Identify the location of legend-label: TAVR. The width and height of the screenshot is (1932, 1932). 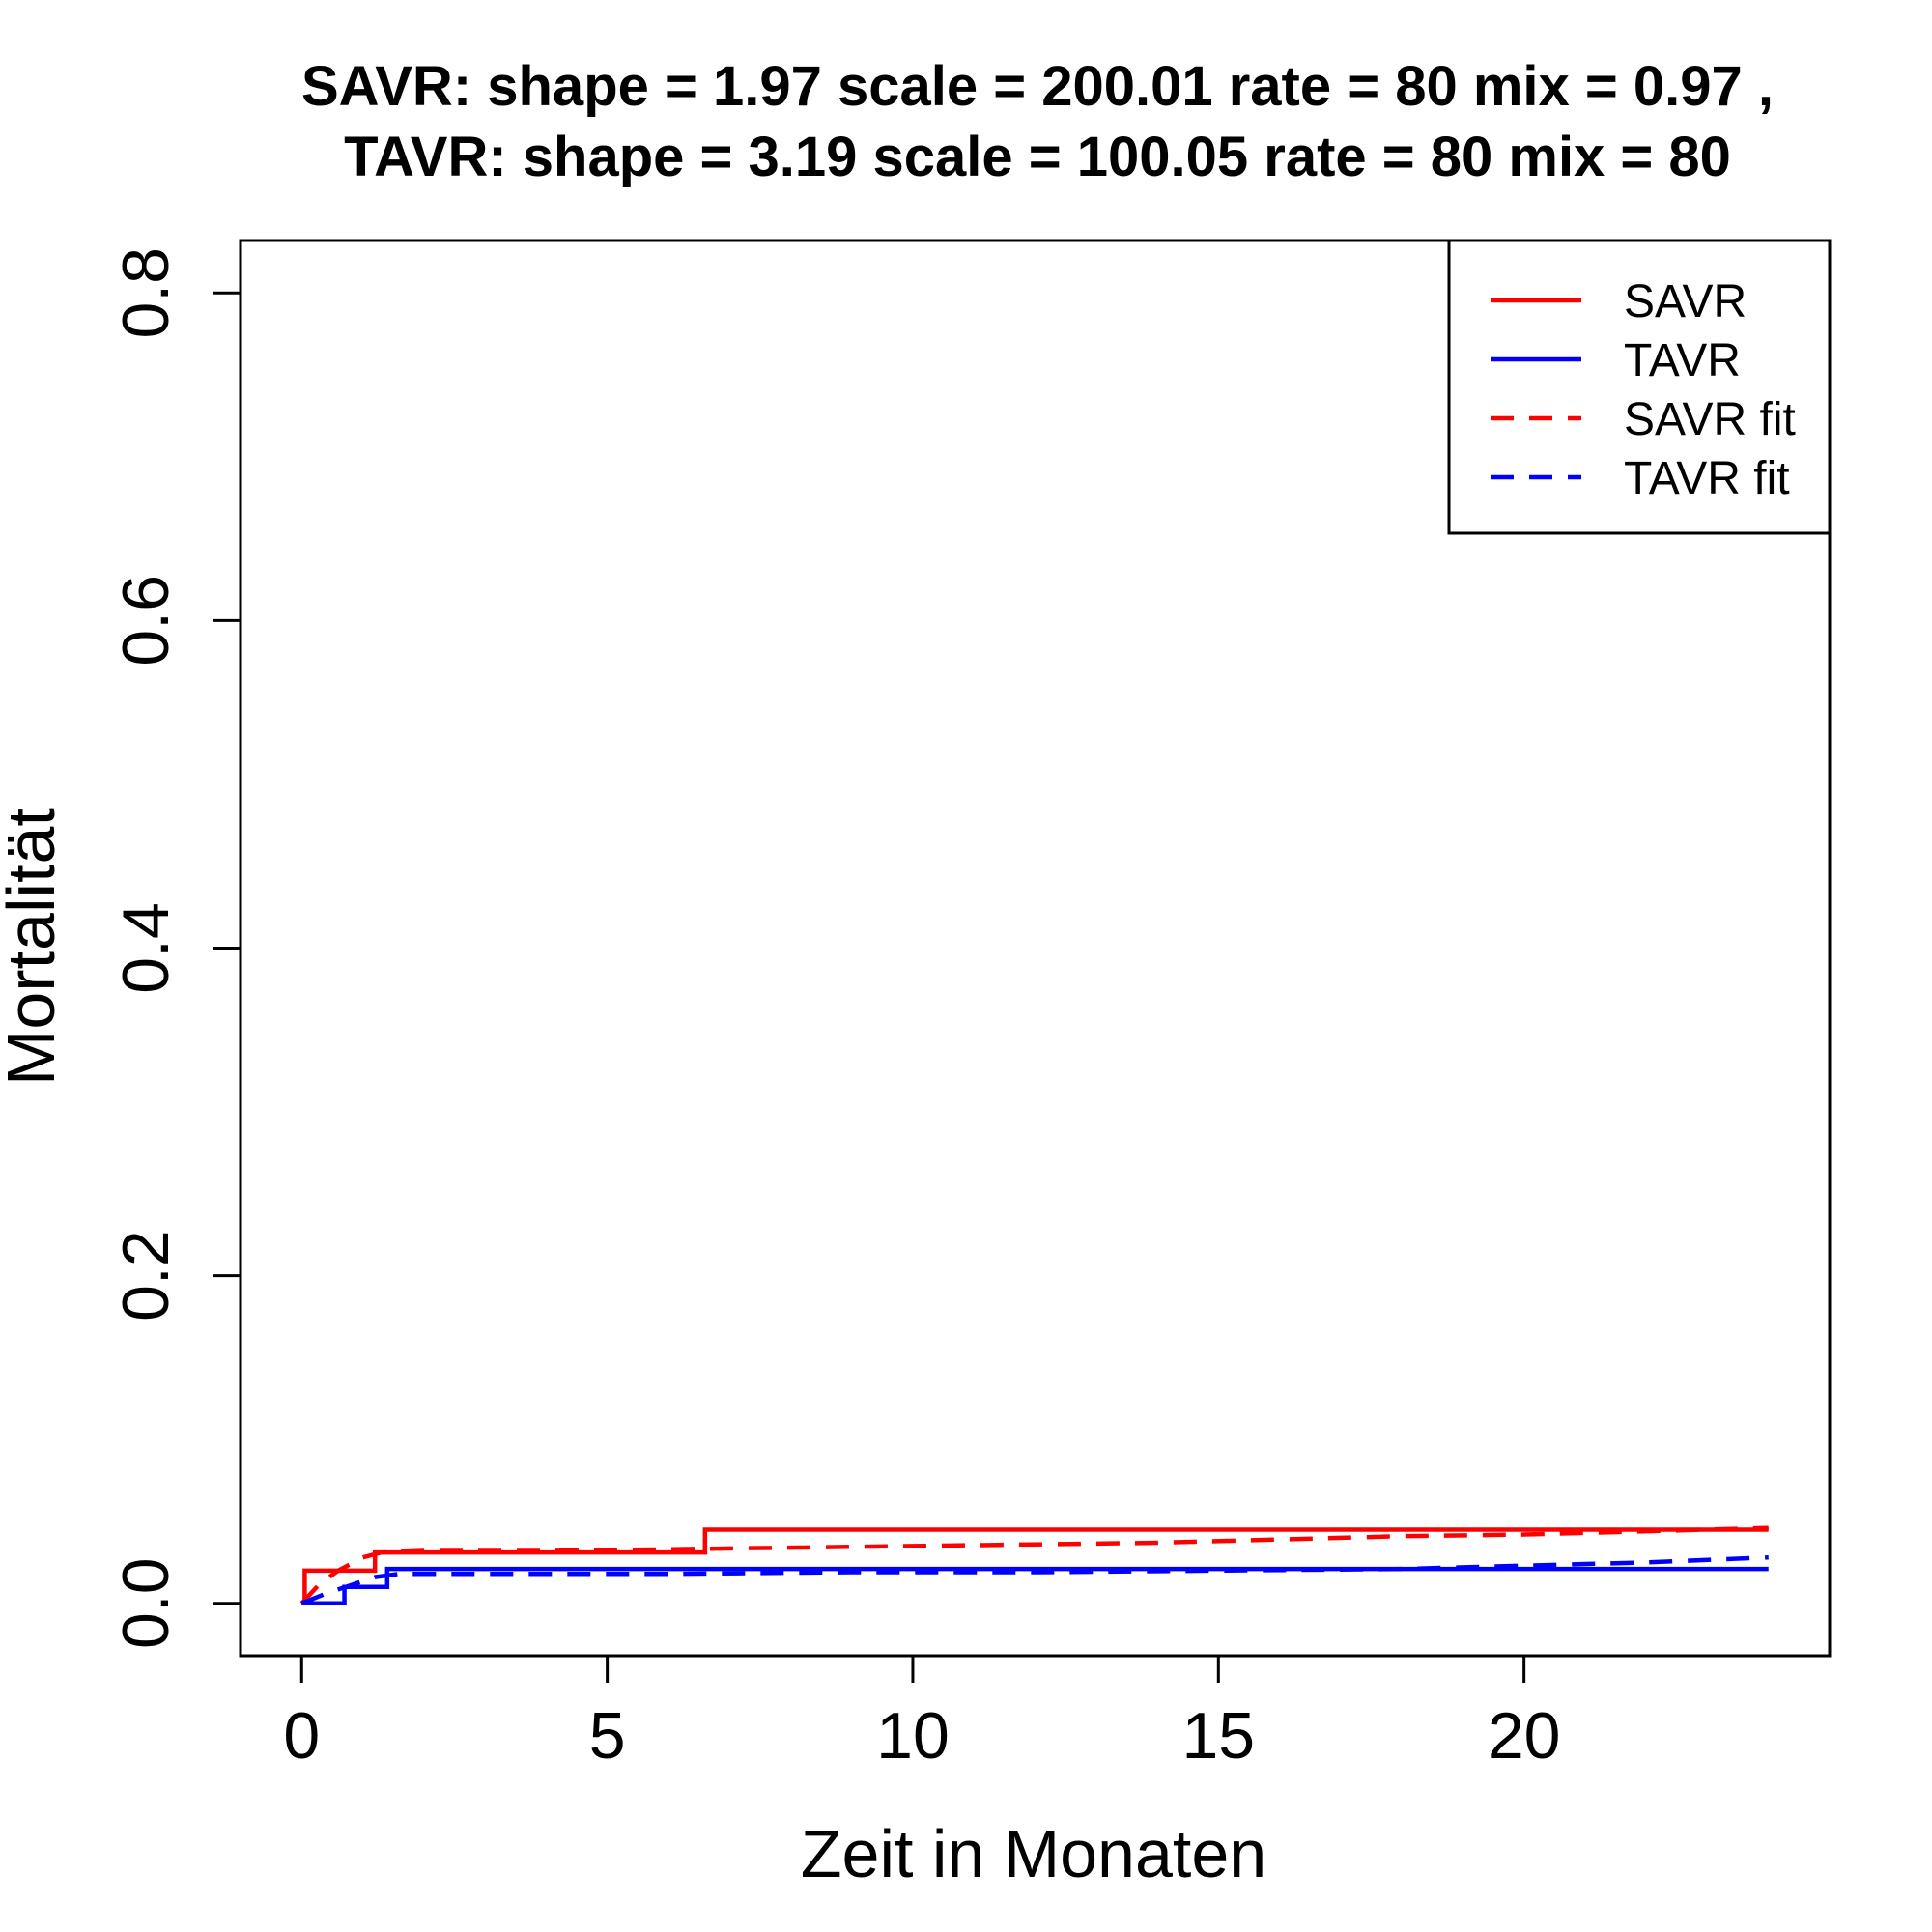
(1682, 360).